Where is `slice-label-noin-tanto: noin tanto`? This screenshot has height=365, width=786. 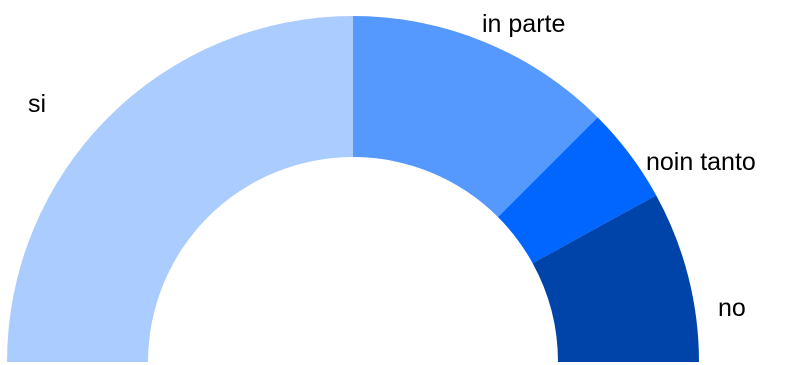
slice-label-noin-tanto: noin tanto is located at coordinates (701, 162).